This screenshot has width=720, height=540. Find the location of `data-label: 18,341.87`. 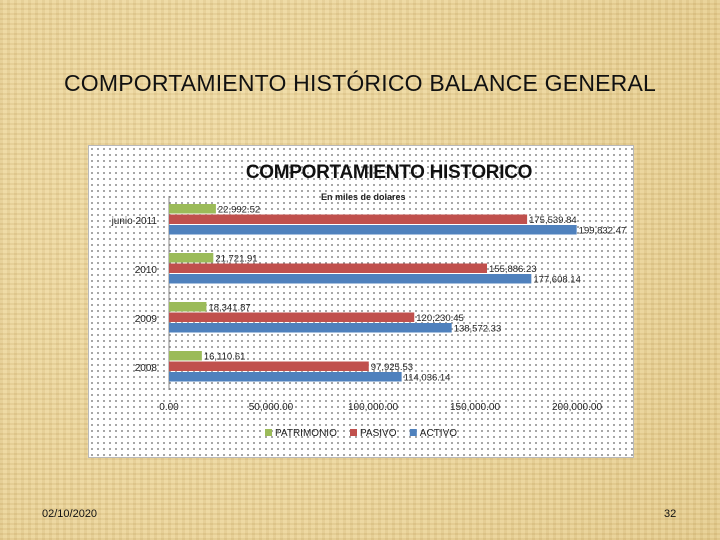

data-label: 18,341.87 is located at coordinates (229, 308).